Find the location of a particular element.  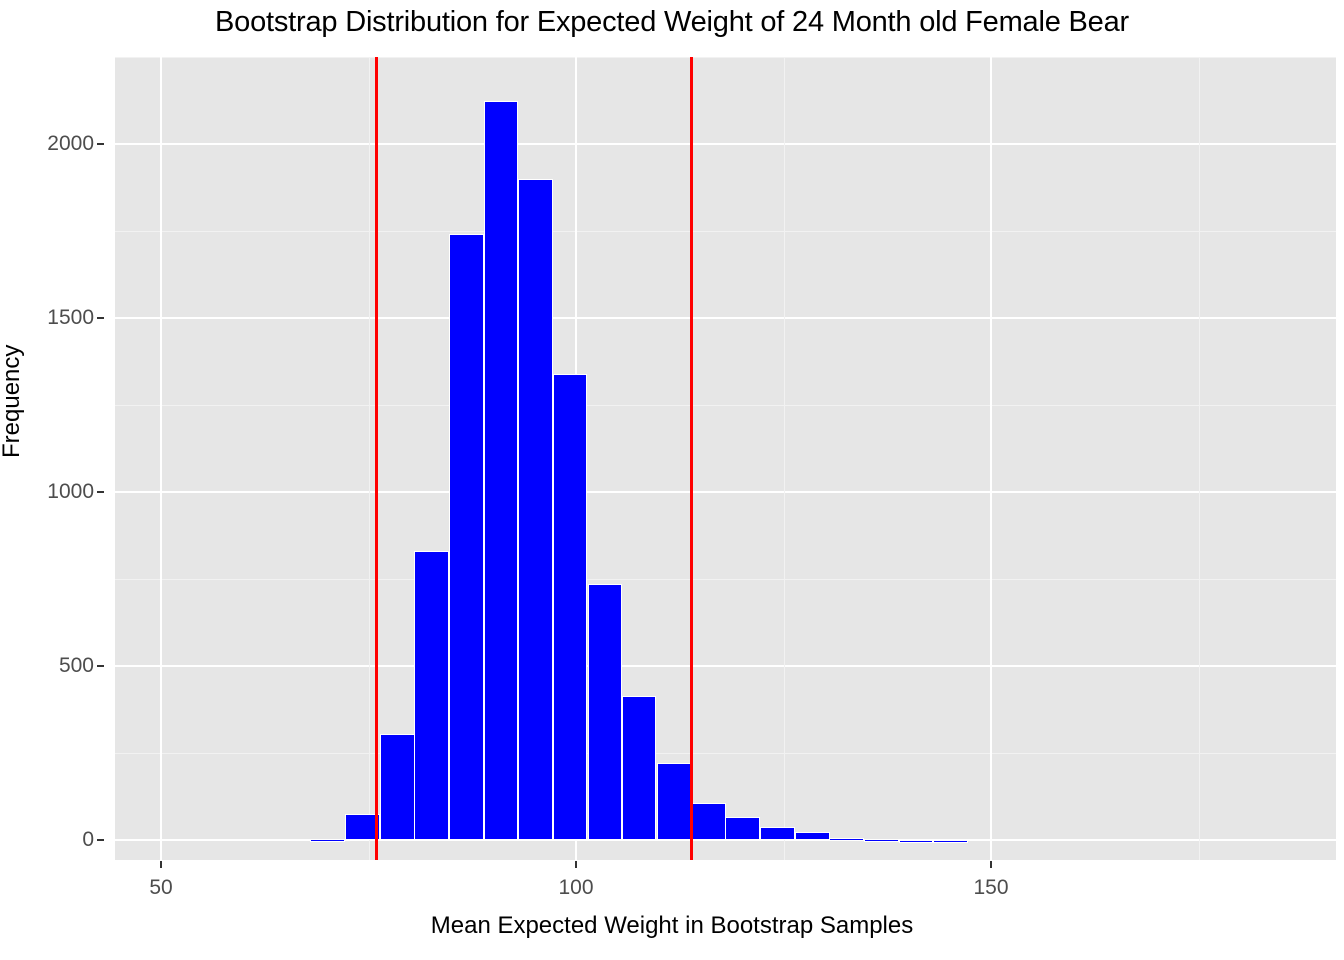

x-tick-label: 150 is located at coordinates (991, 887).